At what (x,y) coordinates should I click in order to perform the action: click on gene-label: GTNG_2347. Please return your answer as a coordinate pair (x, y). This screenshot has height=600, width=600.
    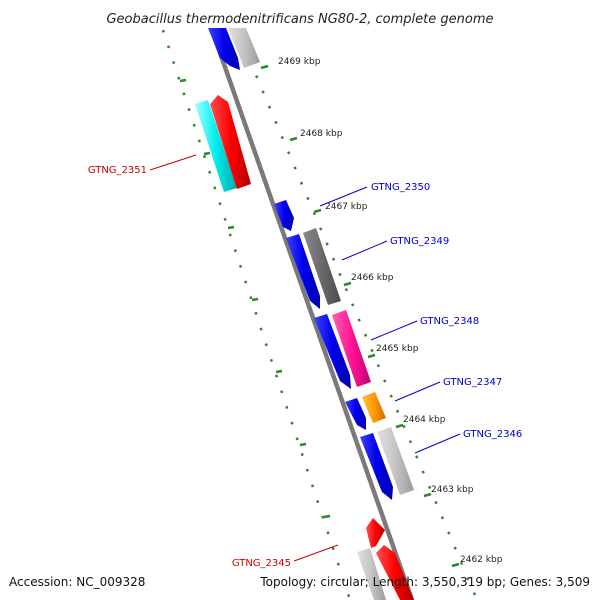
    Looking at the image, I should click on (472, 382).